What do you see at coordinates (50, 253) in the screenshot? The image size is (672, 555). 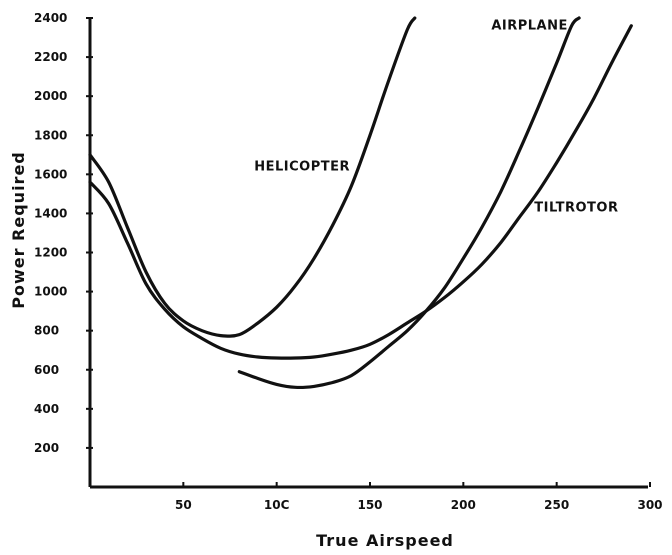 I see `y-tick-label: 1200` at bounding box center [50, 253].